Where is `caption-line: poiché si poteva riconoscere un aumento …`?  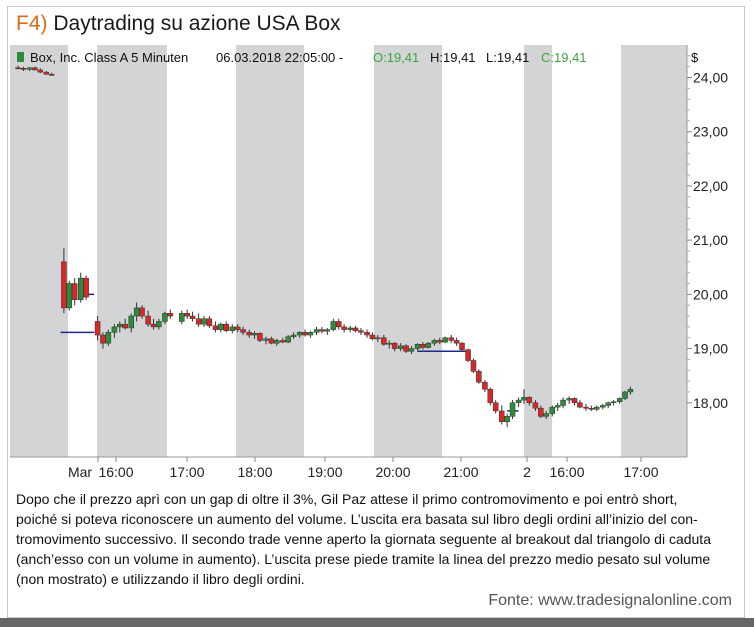 caption-line: poiché si poteva riconoscere un aumento … is located at coordinates (357, 519).